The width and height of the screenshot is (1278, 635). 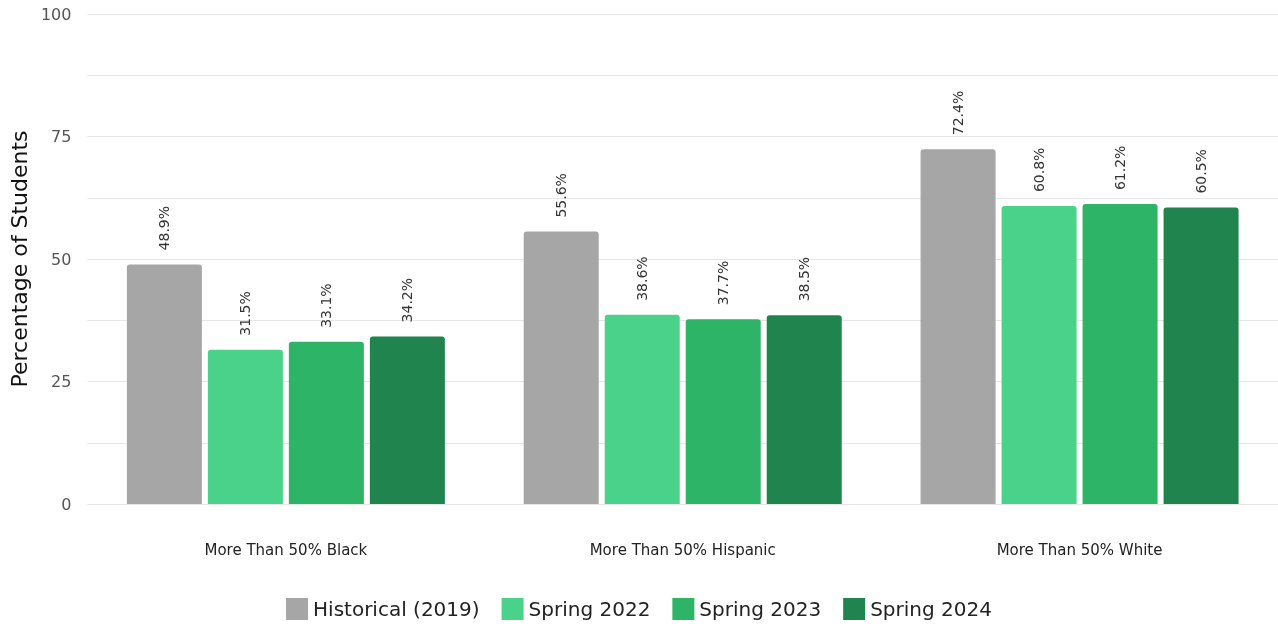 I want to click on legend-label: Spring 2023, so click(x=760, y=609).